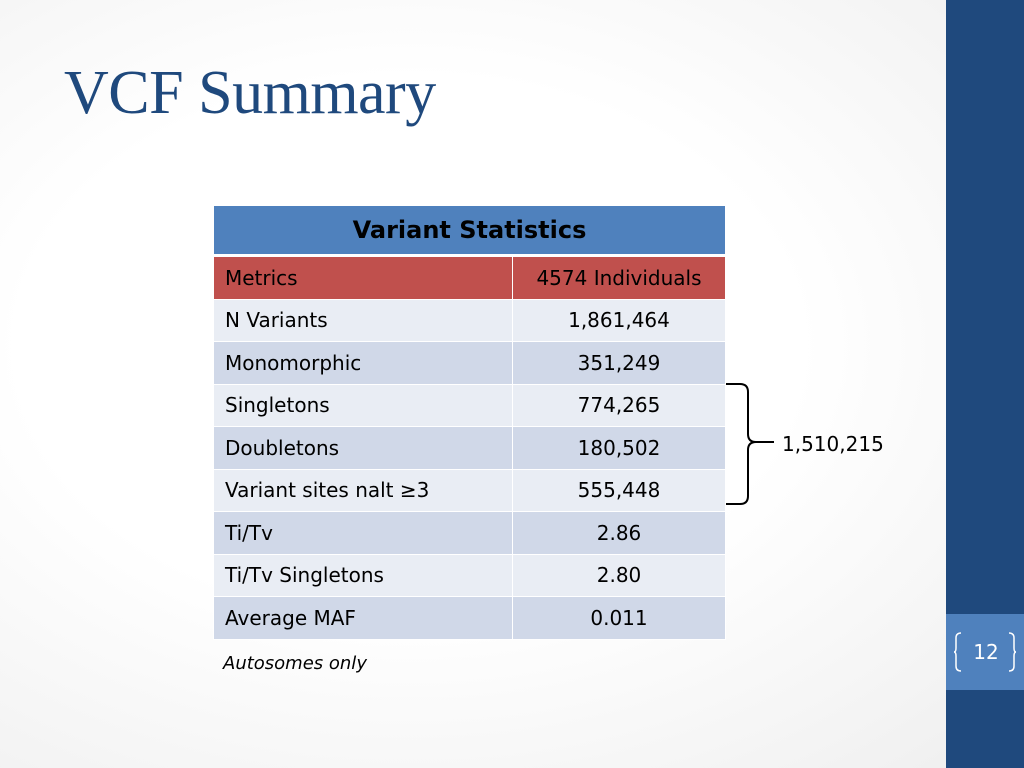  I want to click on row-value: 2.86, so click(619, 533).